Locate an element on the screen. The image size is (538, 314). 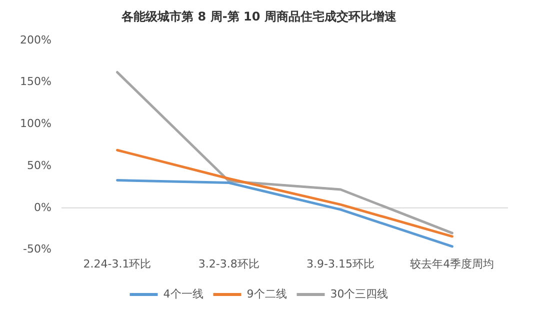
y-tick-label: 0% is located at coordinates (43, 207).